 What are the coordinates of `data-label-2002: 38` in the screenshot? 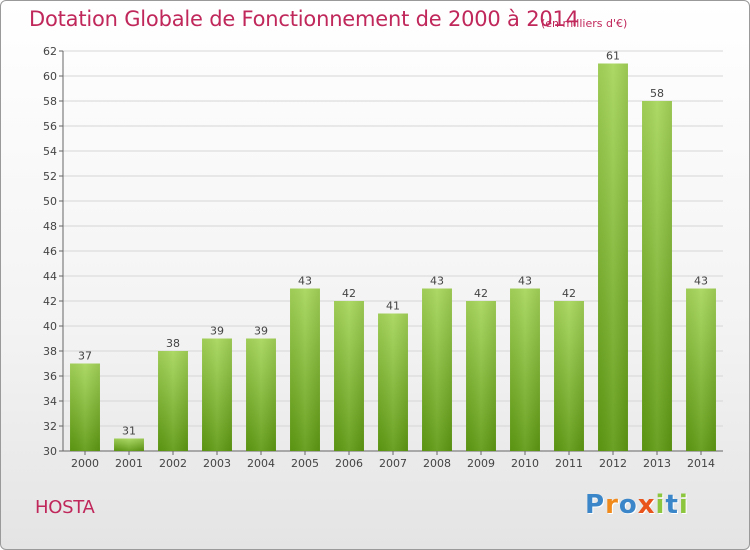 It's located at (173, 343).